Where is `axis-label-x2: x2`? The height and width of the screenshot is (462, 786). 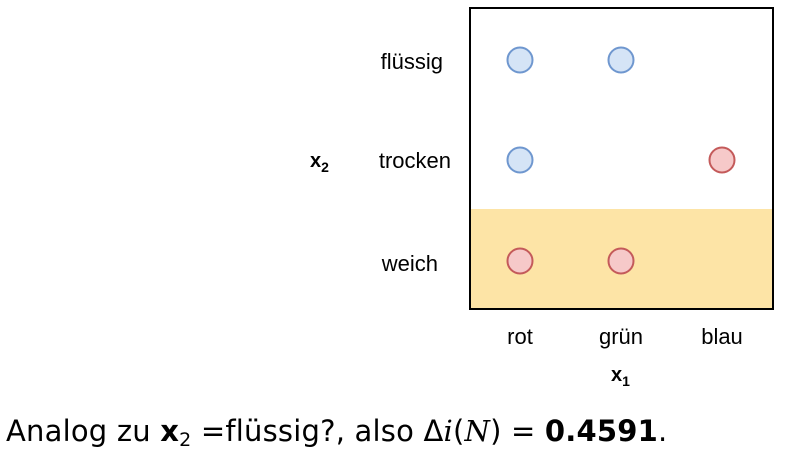
axis-label-x2: x2 is located at coordinates (319, 162).